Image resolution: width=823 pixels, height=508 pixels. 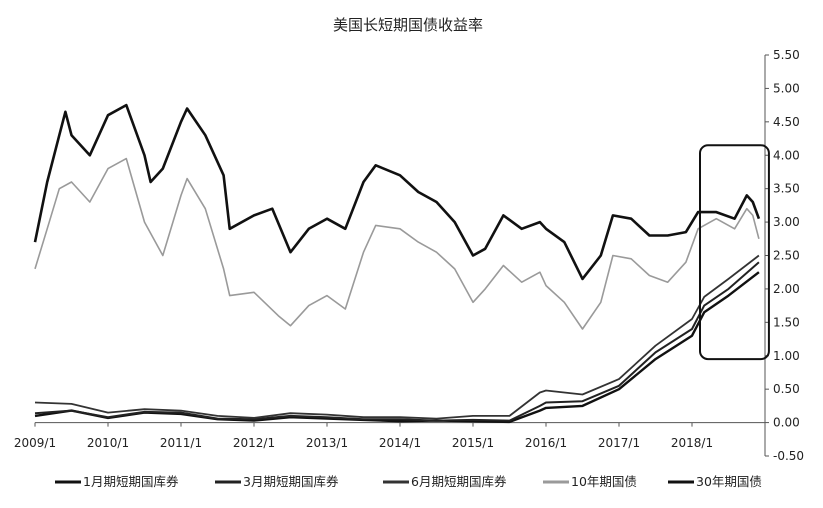 What do you see at coordinates (408, 25) in the screenshot?
I see `chart-title: 美国长短期国债收益率` at bounding box center [408, 25].